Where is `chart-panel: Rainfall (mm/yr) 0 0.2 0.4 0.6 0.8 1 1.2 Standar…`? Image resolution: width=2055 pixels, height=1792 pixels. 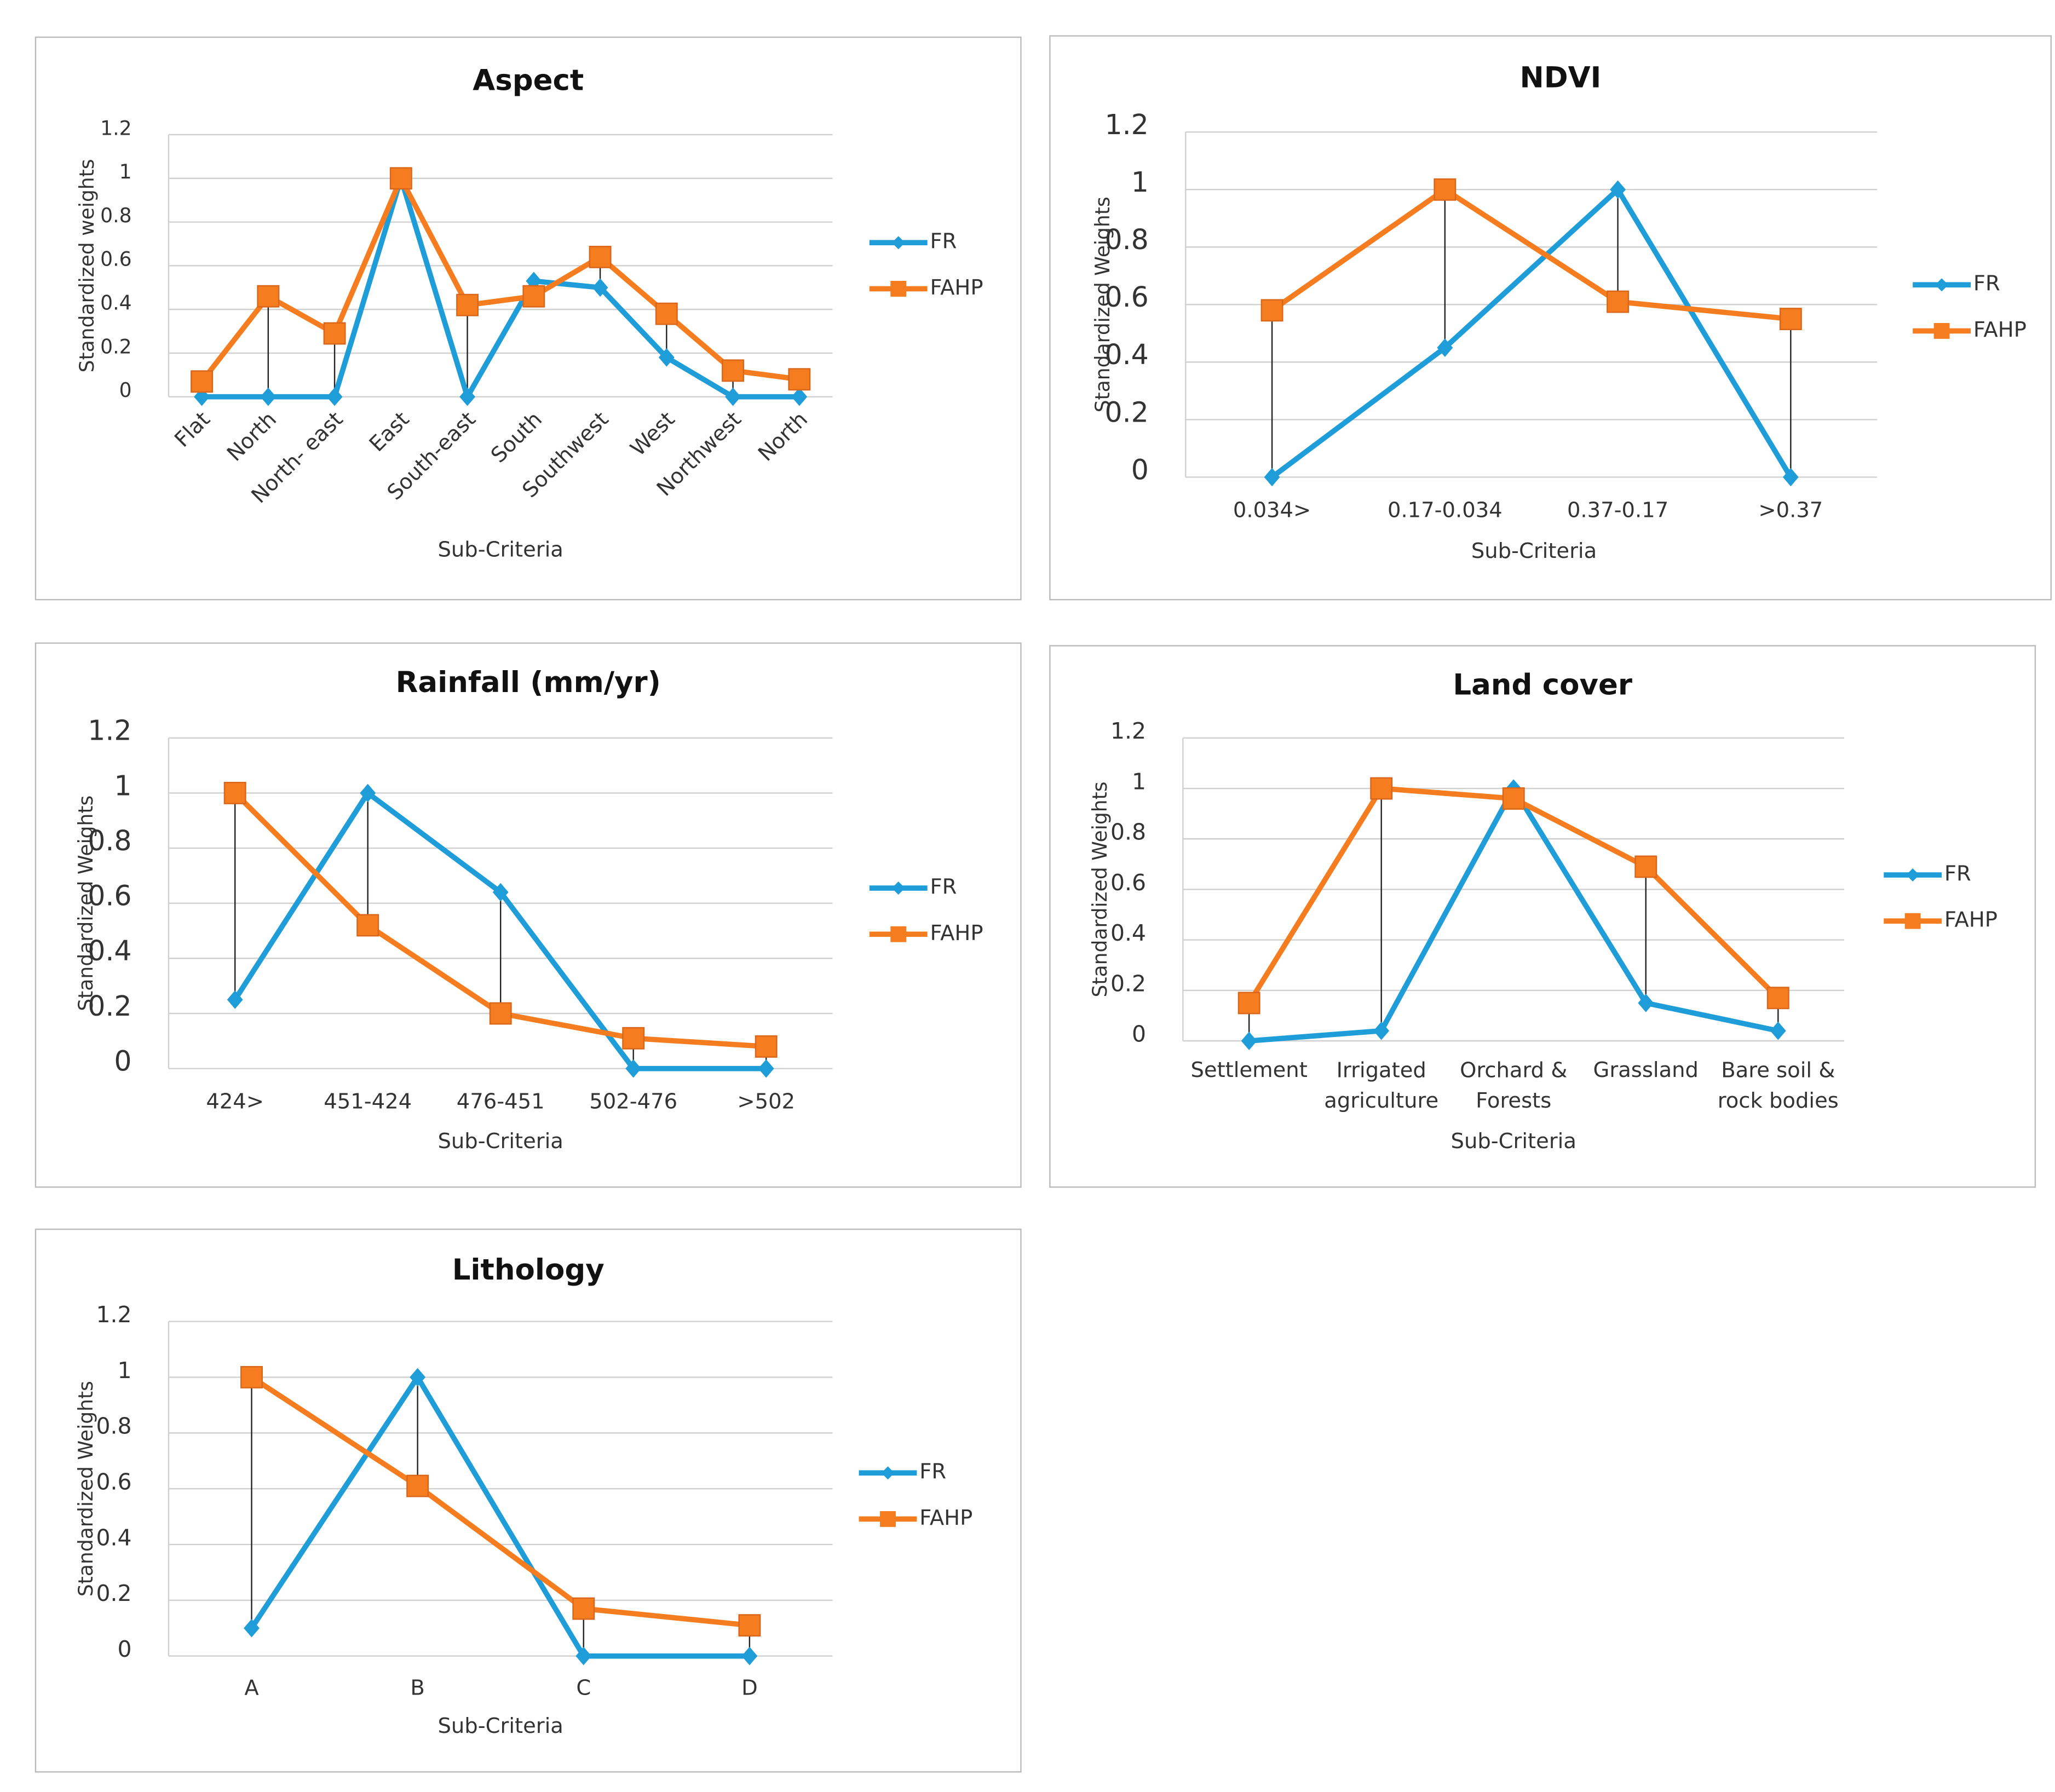 chart-panel: Rainfall (mm/yr) 0 0.2 0.4 0.6 0.8 1 1.2 Standar… is located at coordinates (528, 915).